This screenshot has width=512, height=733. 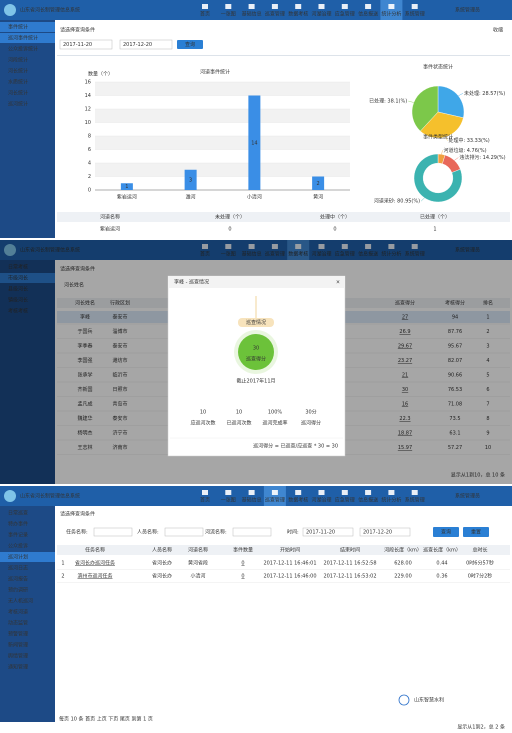 I want to click on text-input, so click(x=252, y=532).